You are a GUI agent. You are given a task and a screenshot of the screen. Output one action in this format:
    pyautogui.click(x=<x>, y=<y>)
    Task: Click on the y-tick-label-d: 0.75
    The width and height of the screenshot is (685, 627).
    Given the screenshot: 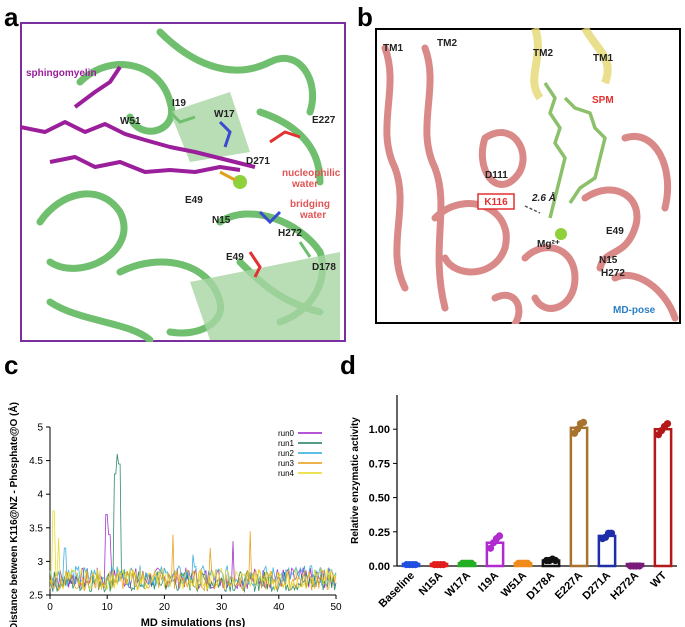 What is the action you would take?
    pyautogui.click(x=379, y=464)
    